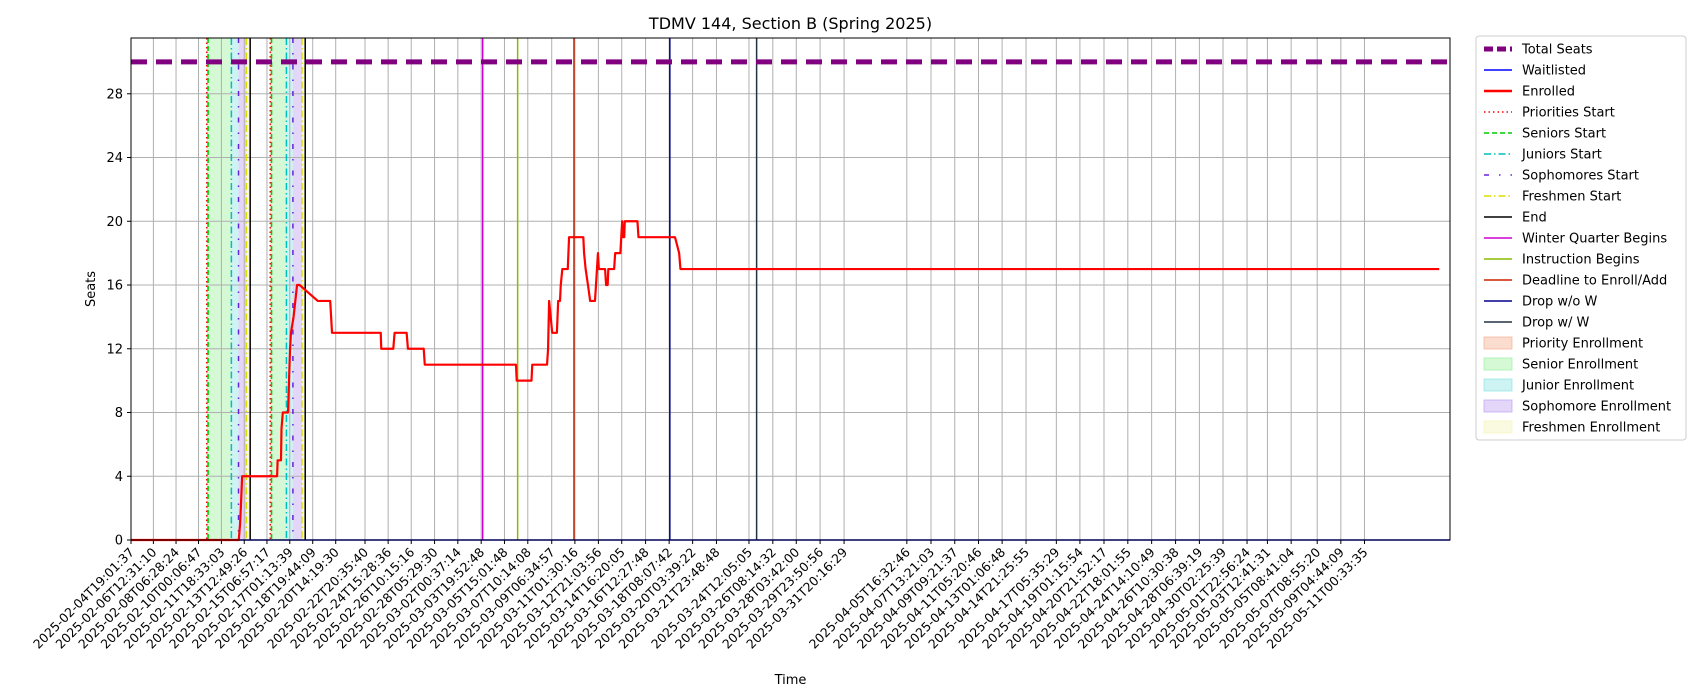 Image resolution: width=1700 pixels, height=700 pixels. What do you see at coordinates (1498, 427) in the screenshot?
I see `legend-swatch-freshmen-enrollment` at bounding box center [1498, 427].